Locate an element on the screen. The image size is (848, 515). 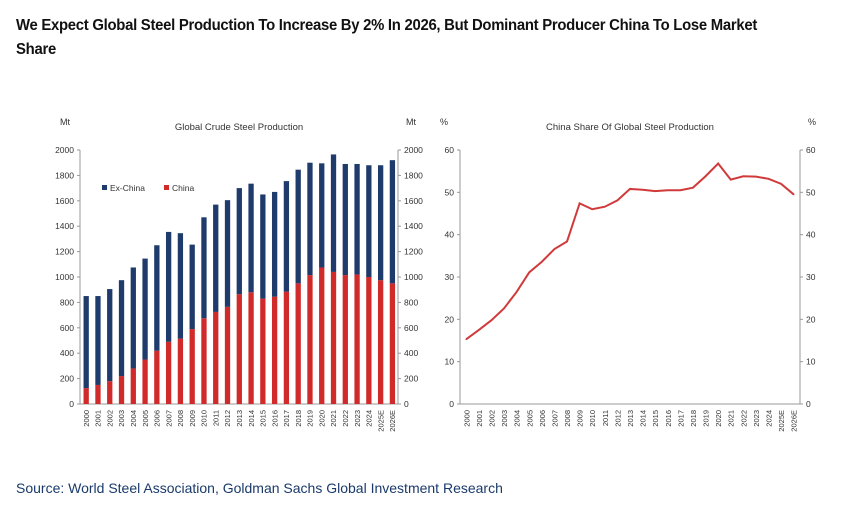
bar-china-2016 is located at coordinates (274, 350).